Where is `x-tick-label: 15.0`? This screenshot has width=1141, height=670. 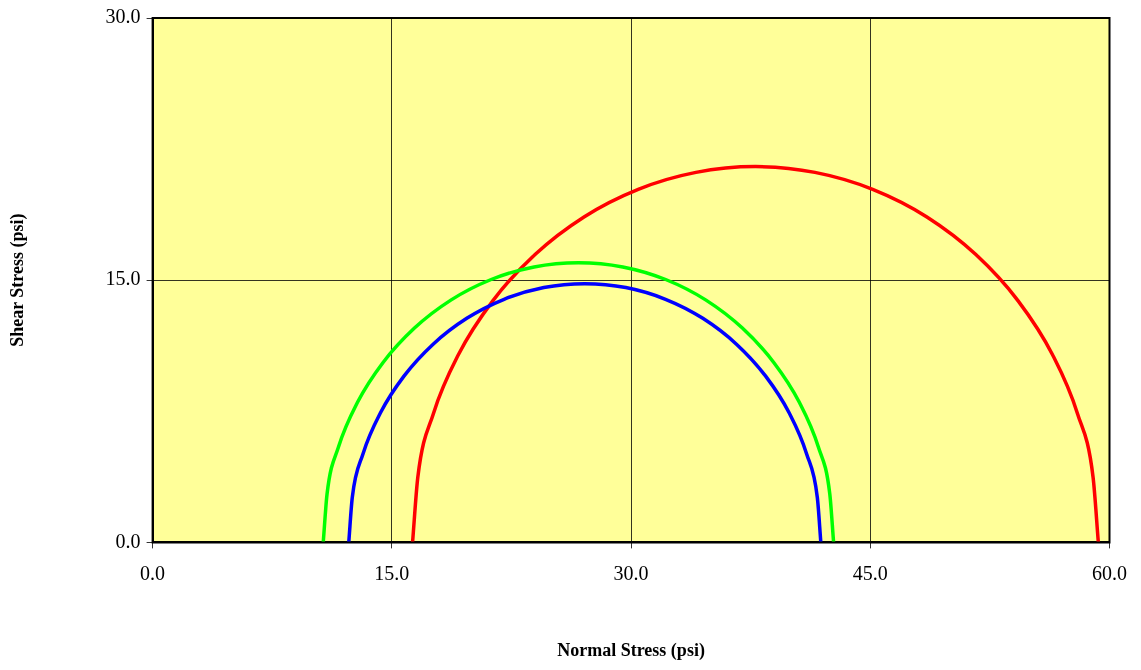 x-tick-label: 15.0 is located at coordinates (392, 572).